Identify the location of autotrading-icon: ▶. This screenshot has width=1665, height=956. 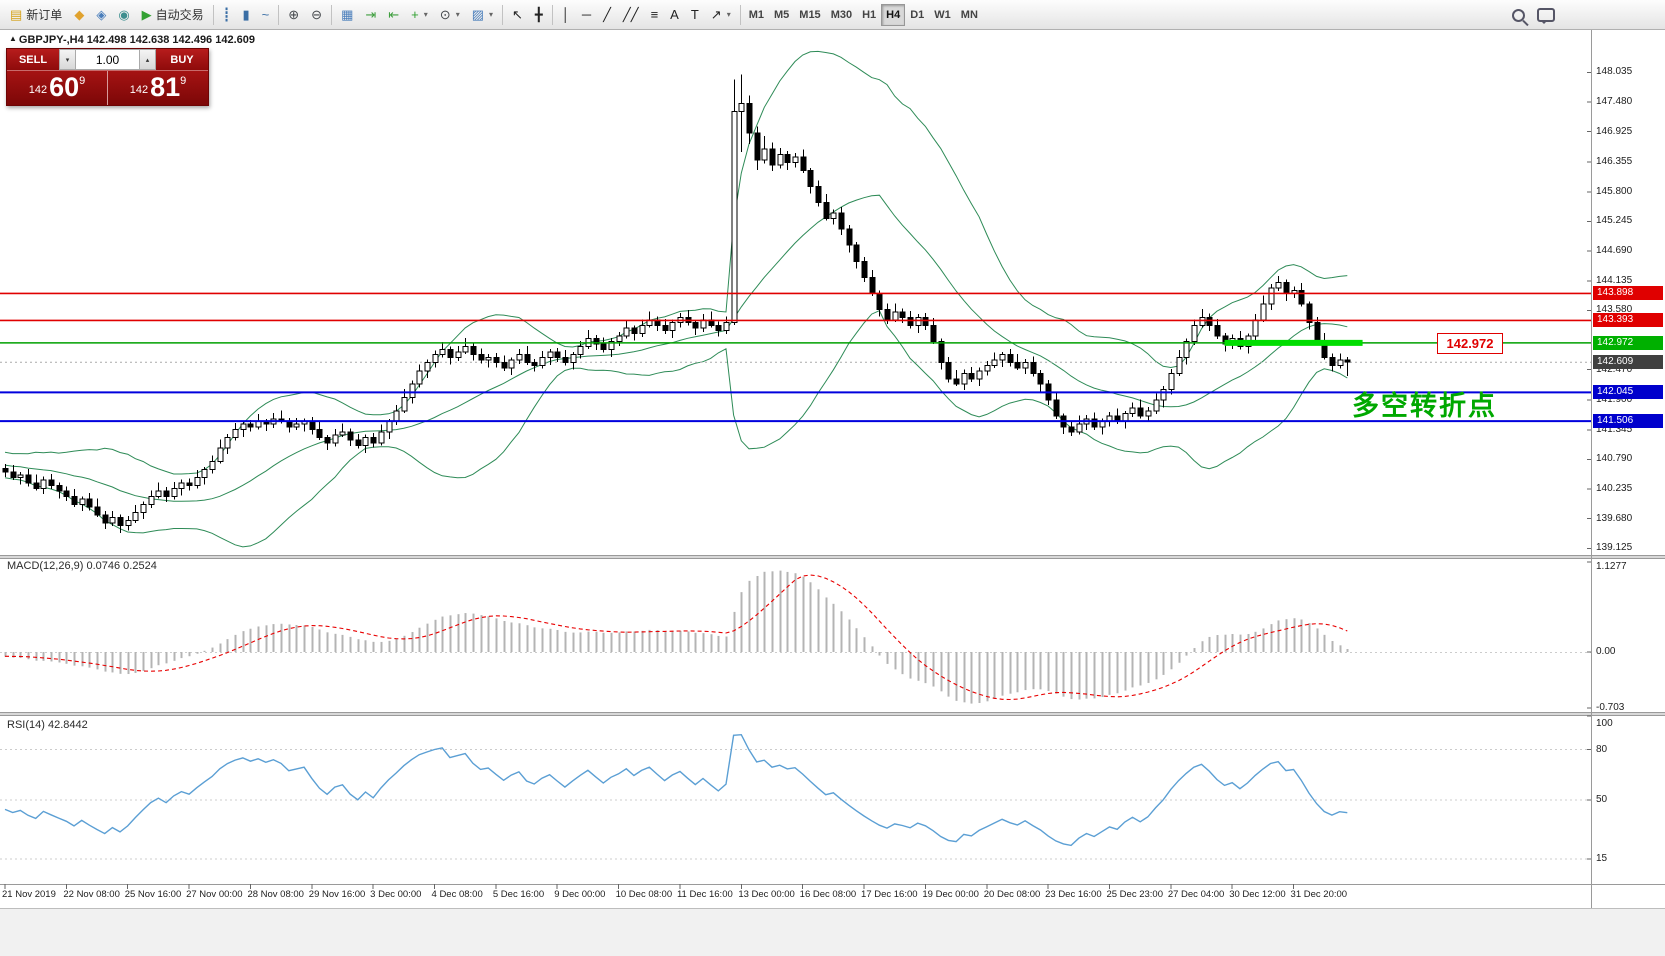
(146, 14).